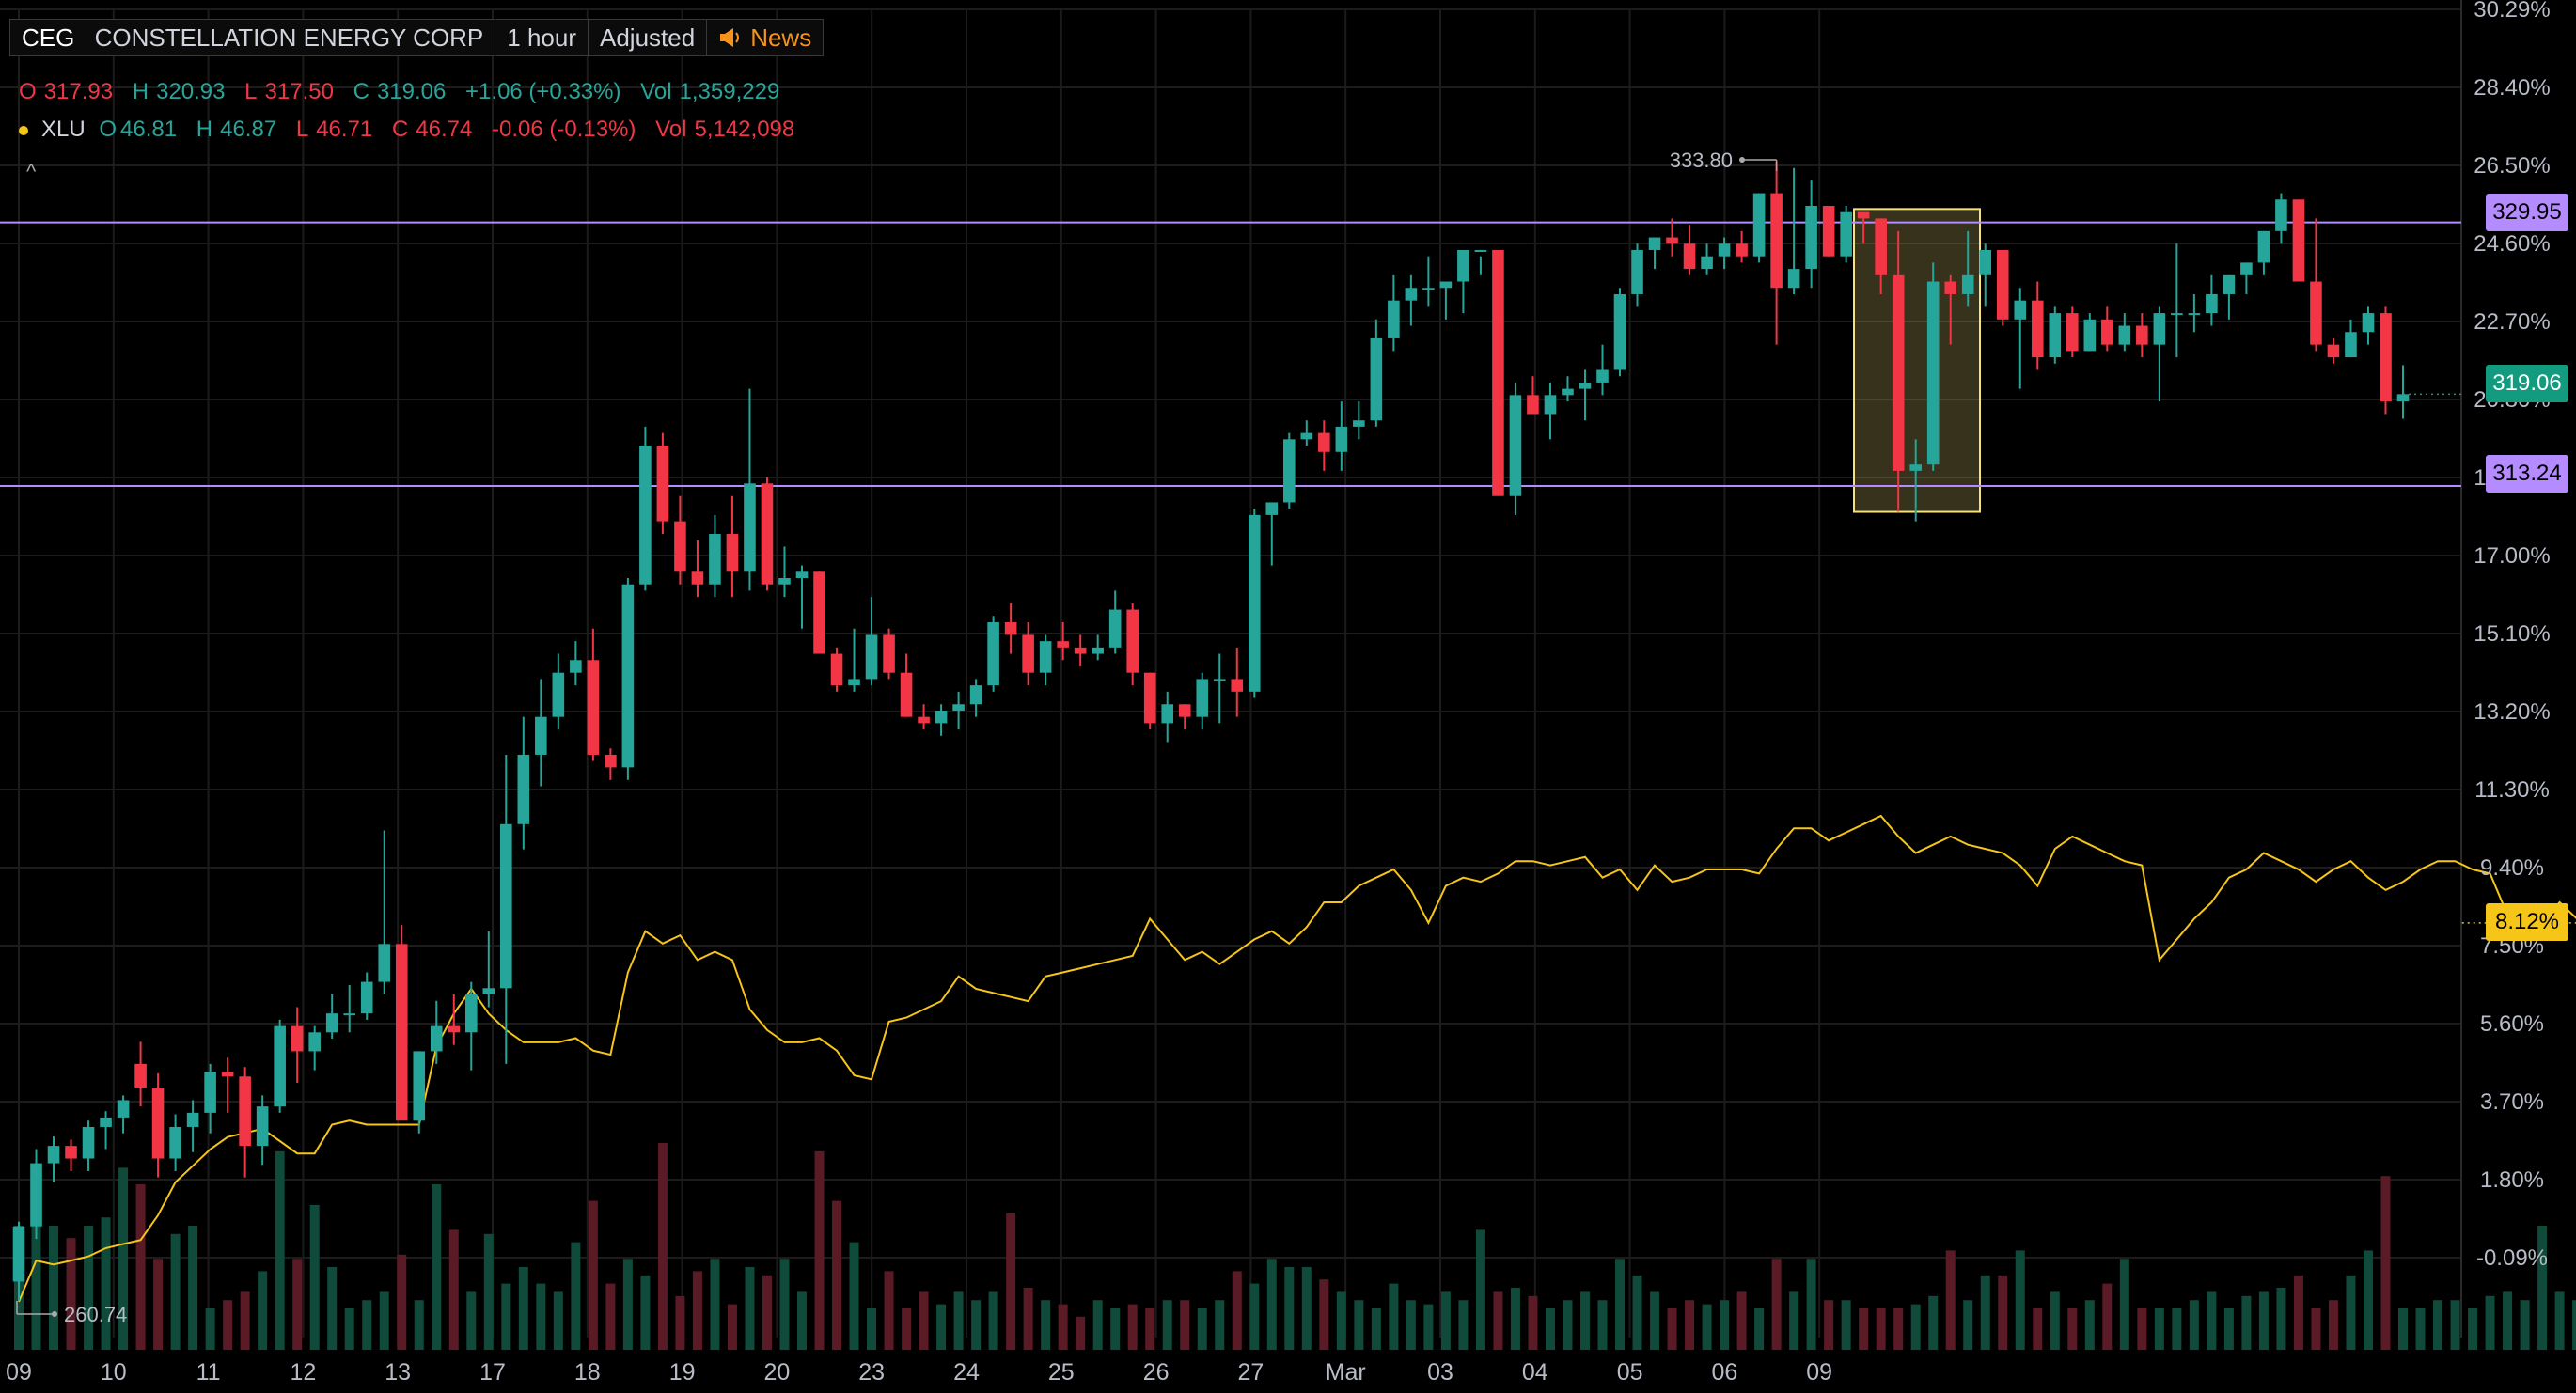 This screenshot has height=1393, width=2576. I want to click on highlight-box, so click(1917, 361).